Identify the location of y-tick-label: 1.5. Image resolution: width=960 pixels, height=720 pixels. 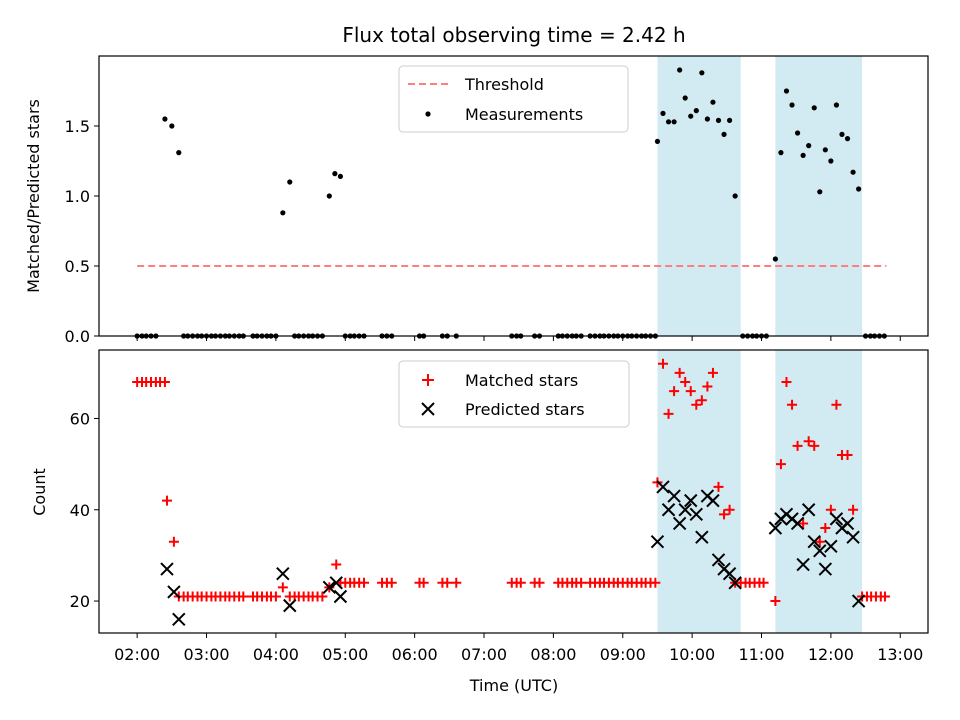
(77, 126).